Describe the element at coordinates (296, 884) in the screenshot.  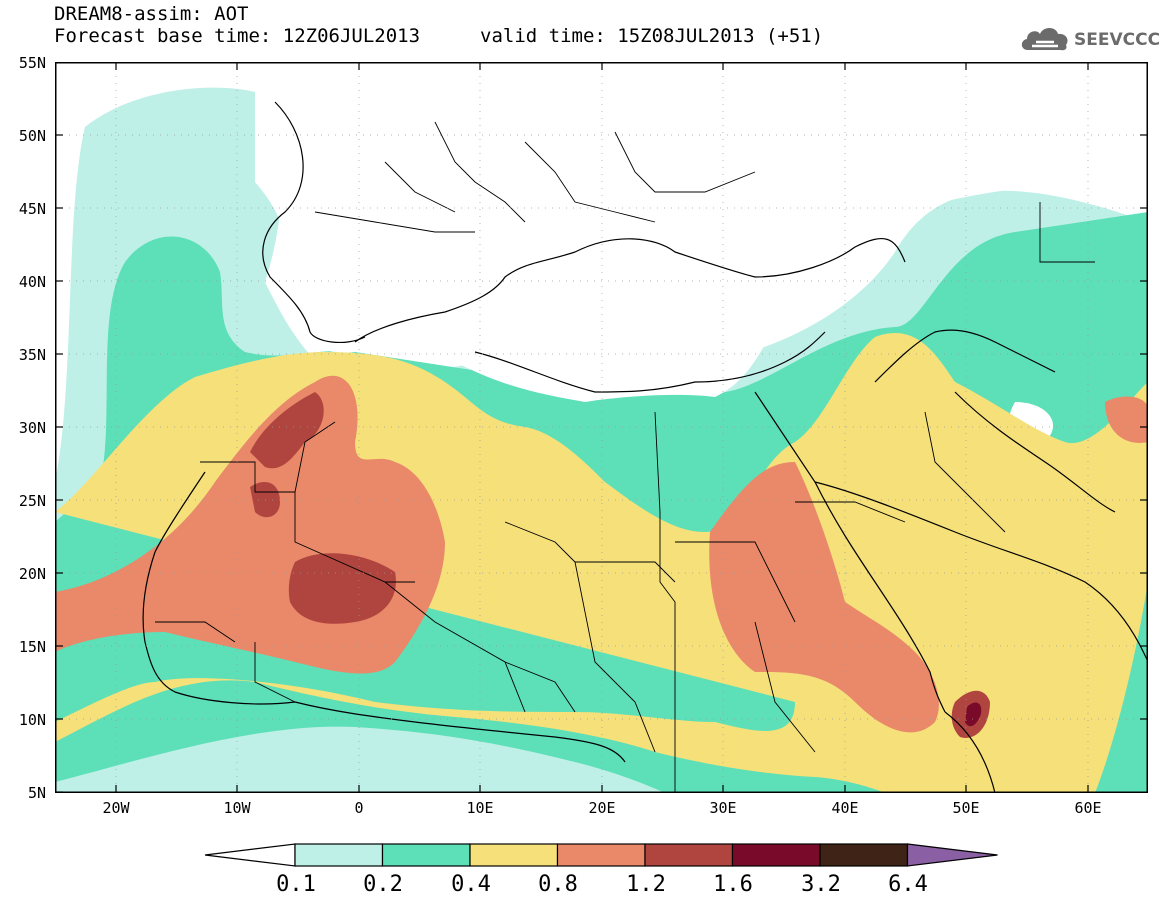
I see `colorbar-label-0.1: 0.1` at that location.